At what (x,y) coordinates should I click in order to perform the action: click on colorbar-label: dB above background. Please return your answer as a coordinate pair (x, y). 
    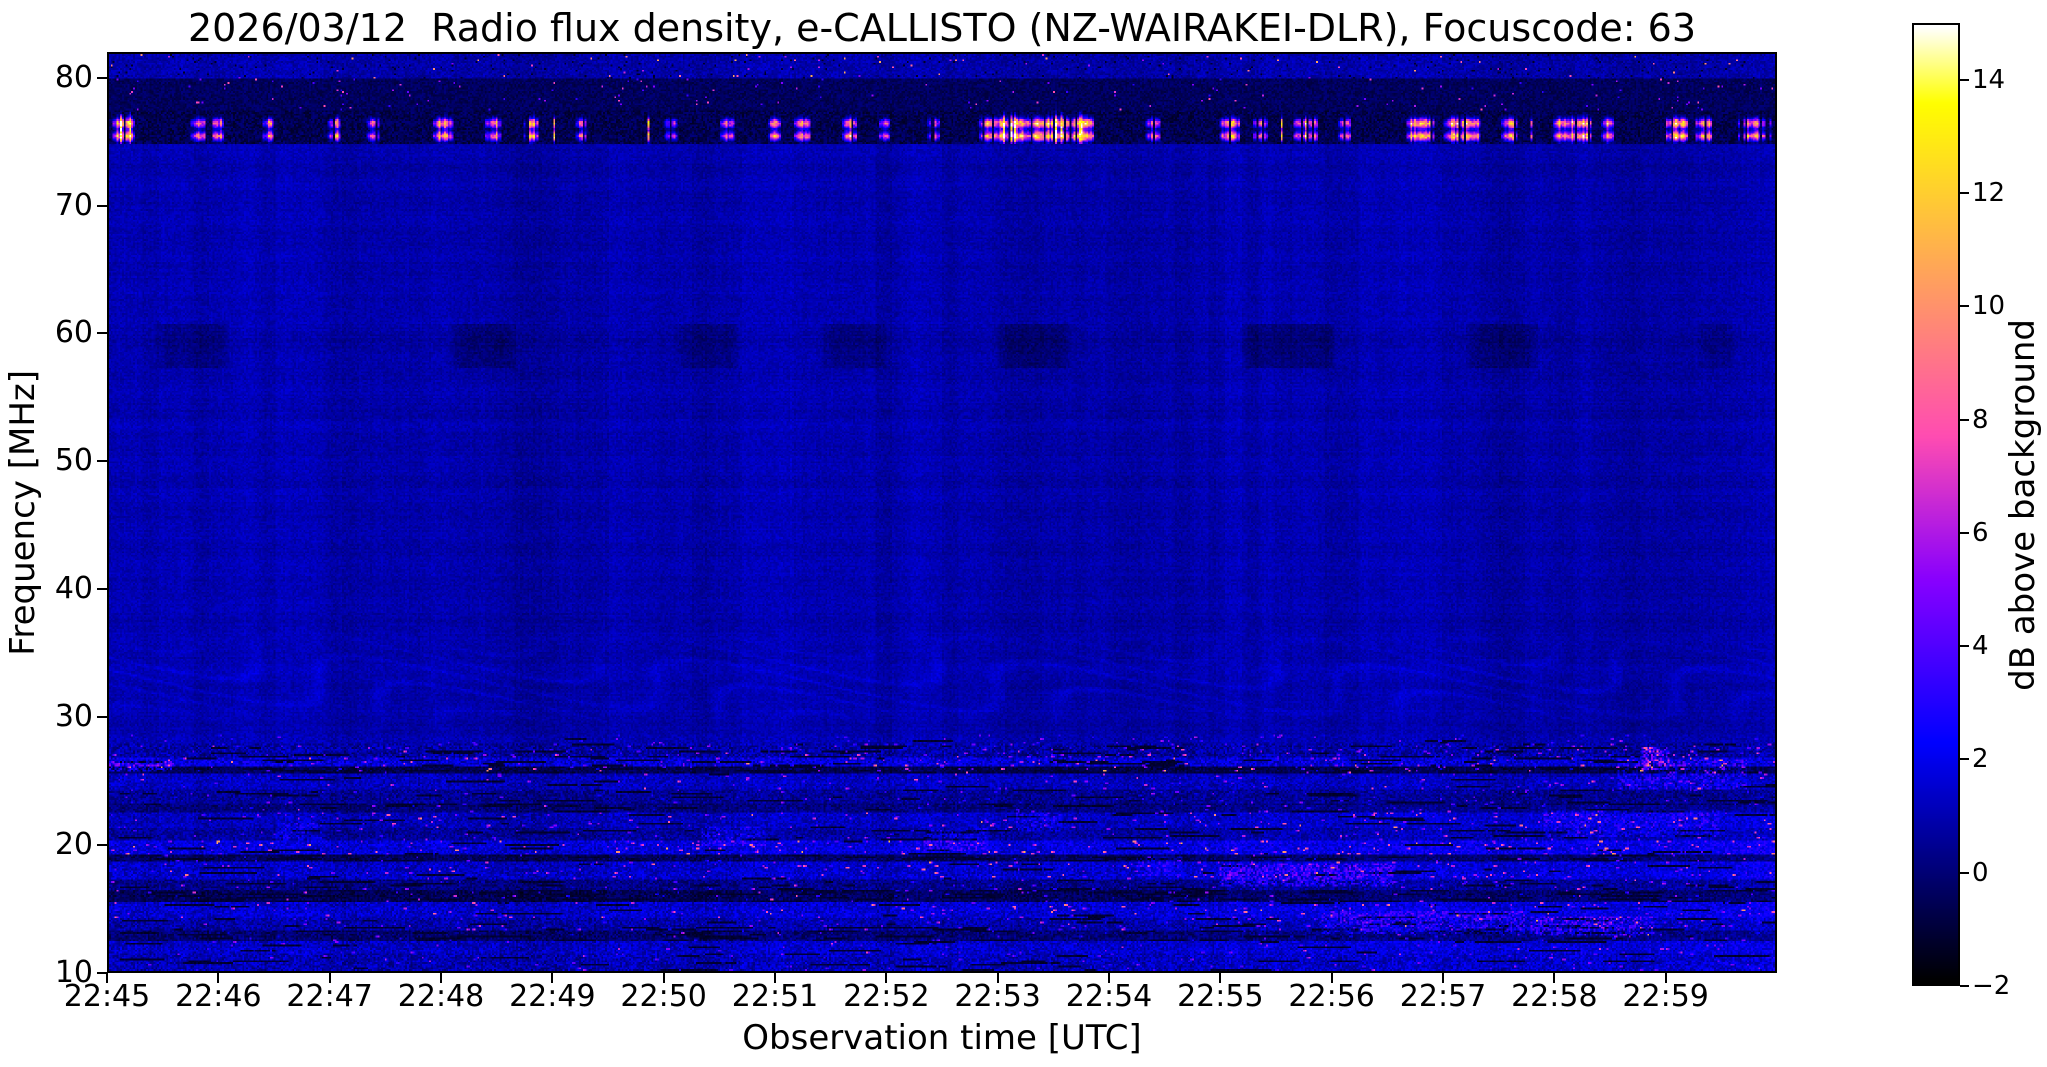
    Looking at the image, I should click on (2022, 504).